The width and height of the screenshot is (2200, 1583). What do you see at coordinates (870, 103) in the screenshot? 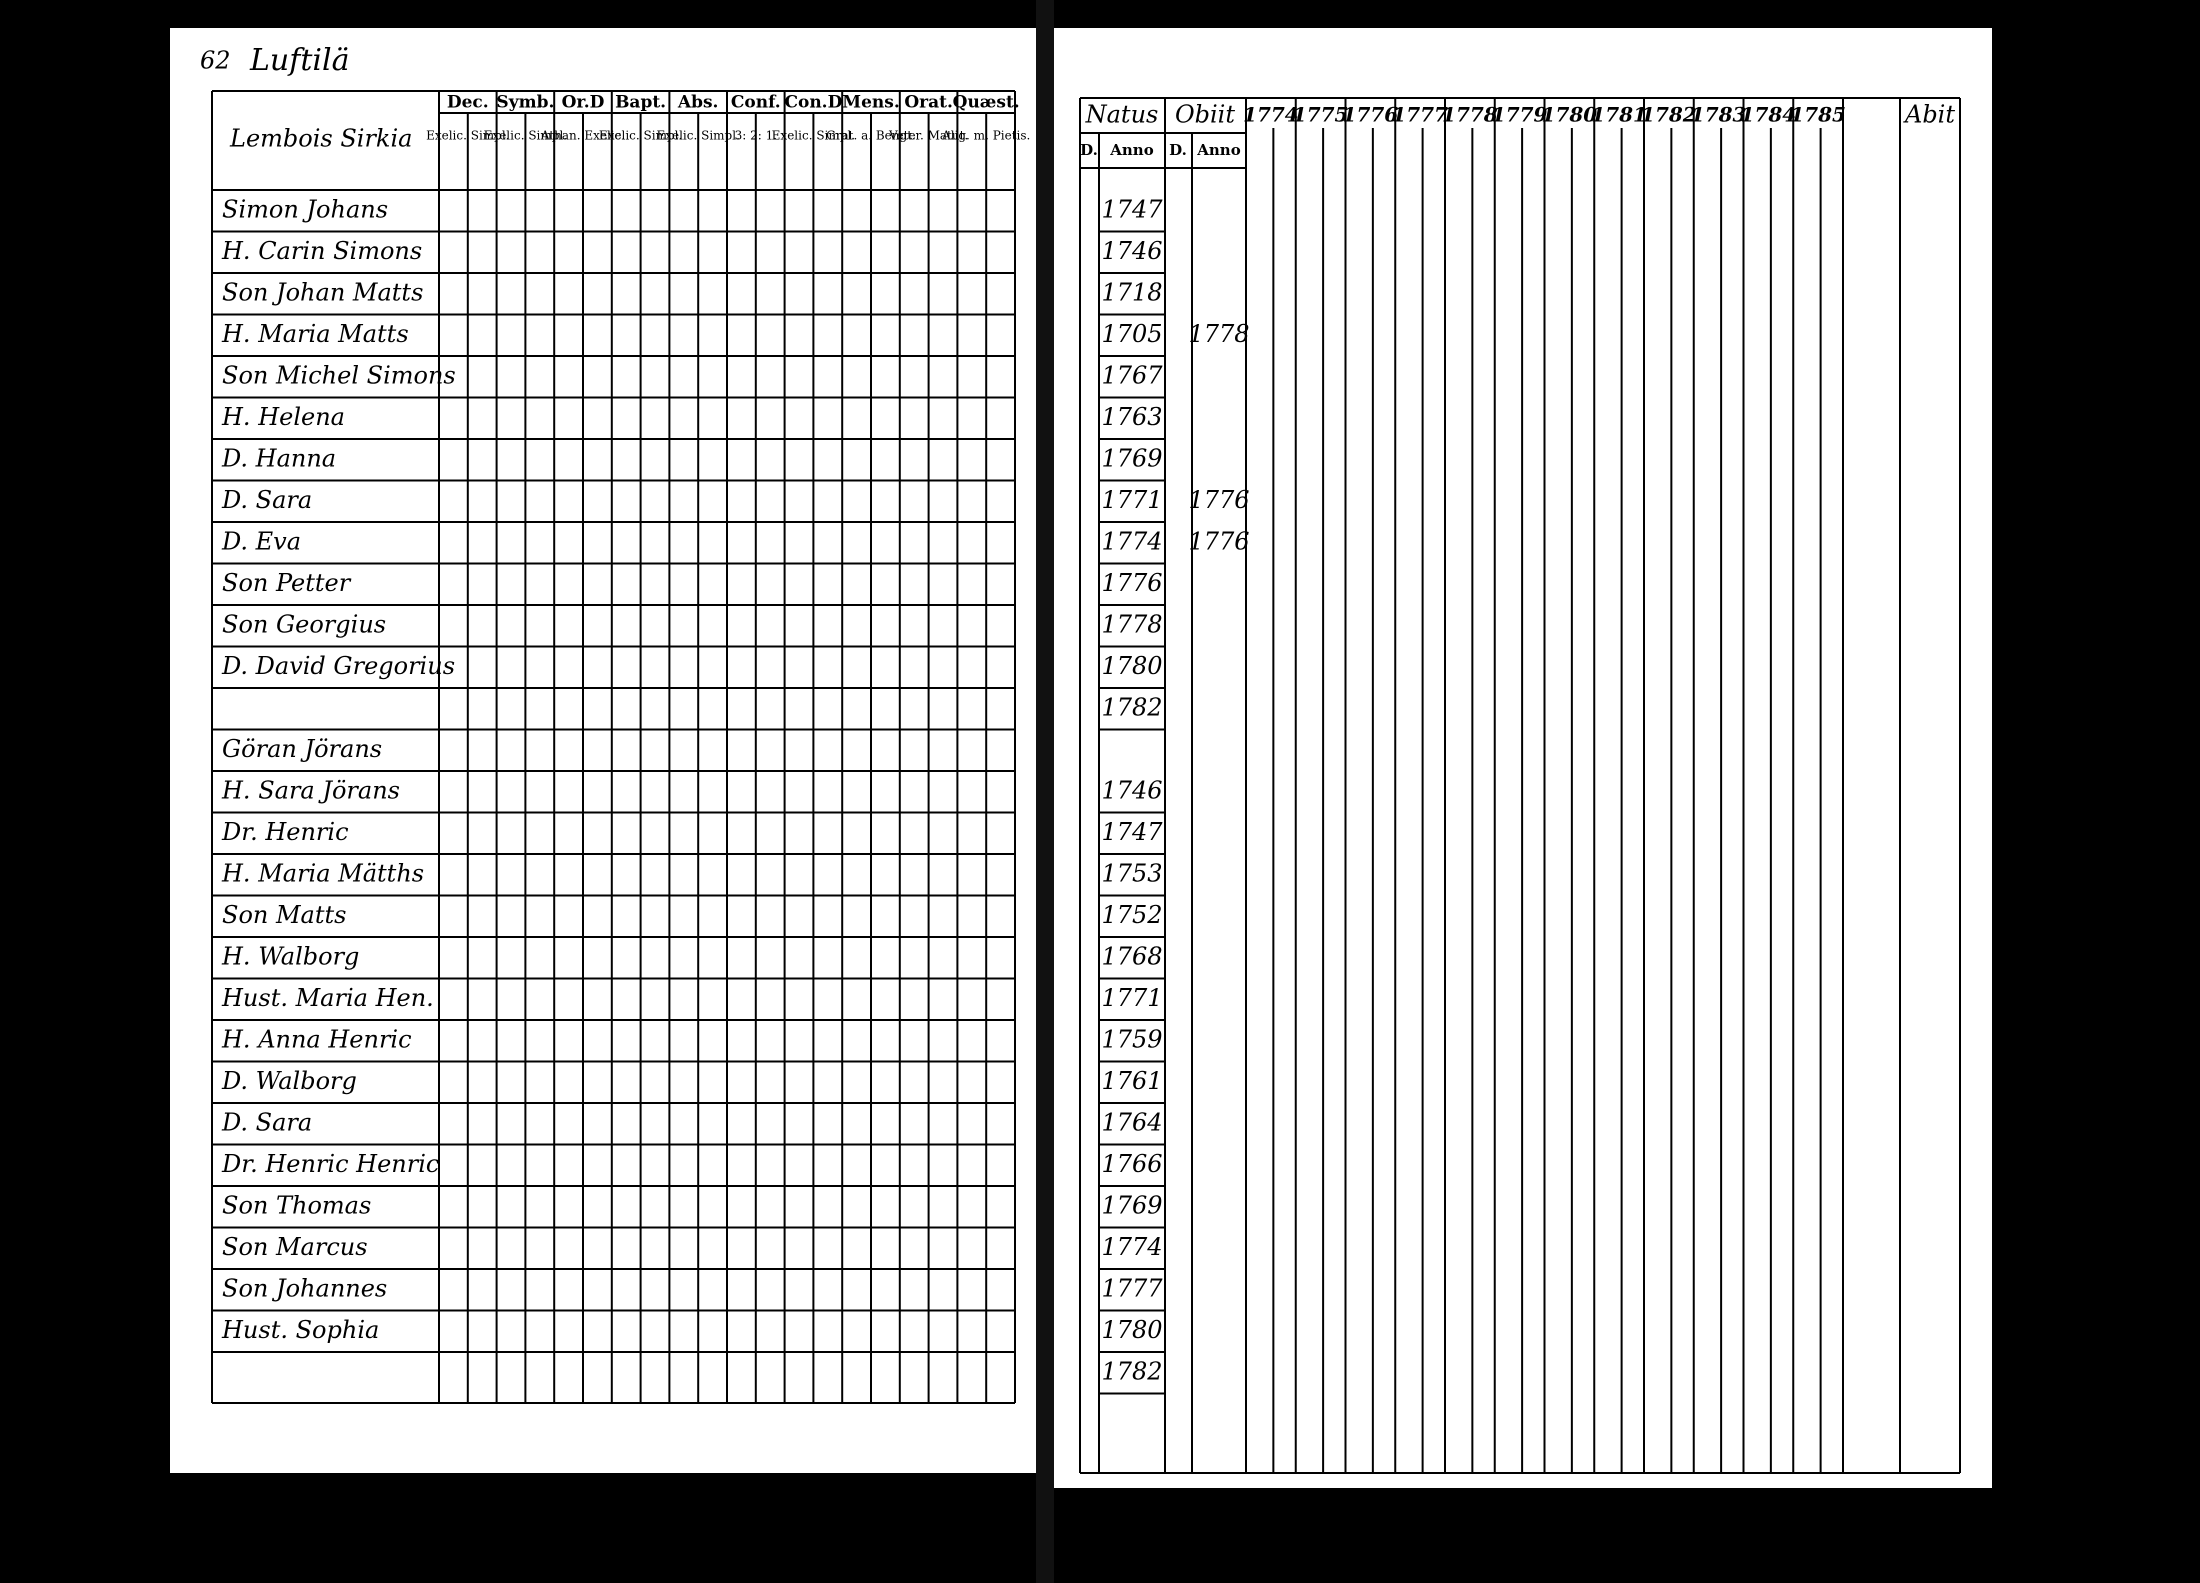
I see `column-header: Mens.` at bounding box center [870, 103].